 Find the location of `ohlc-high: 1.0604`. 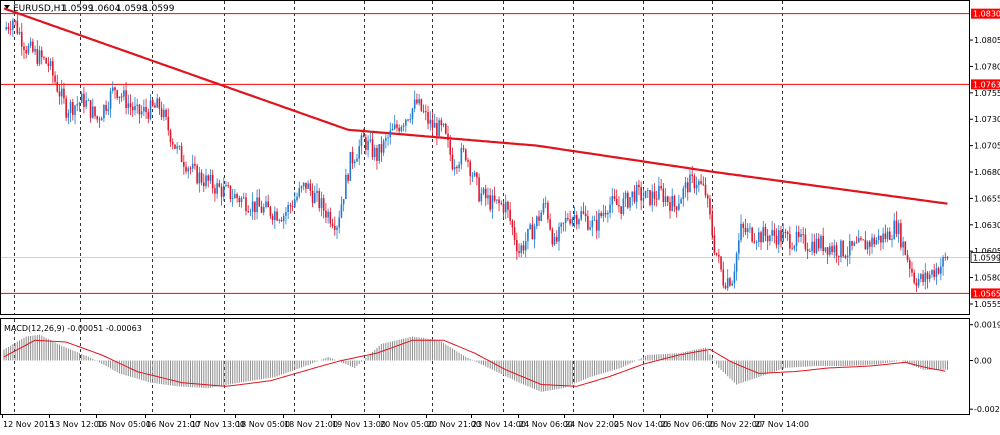

ohlc-high: 1.0604 is located at coordinates (105, 9).